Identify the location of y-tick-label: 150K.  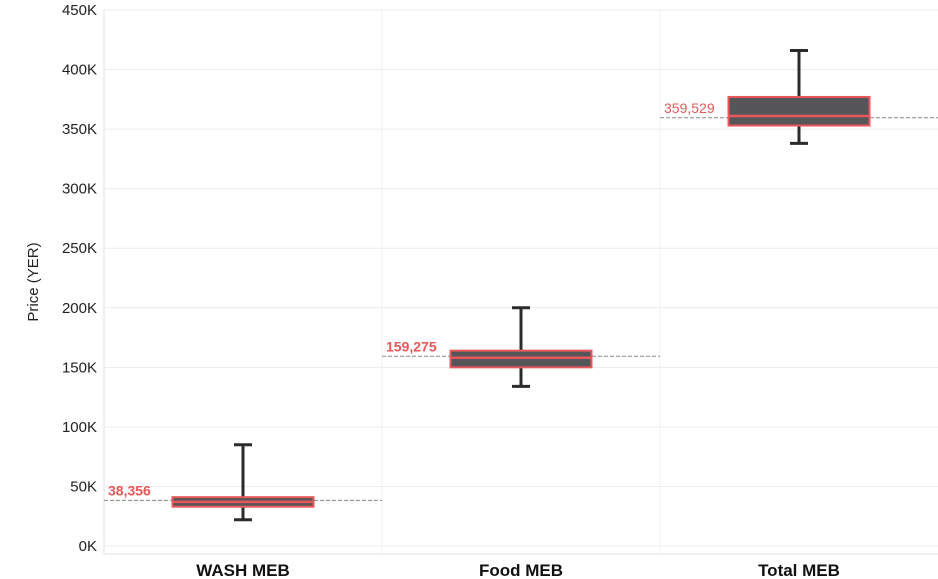
(79, 367).